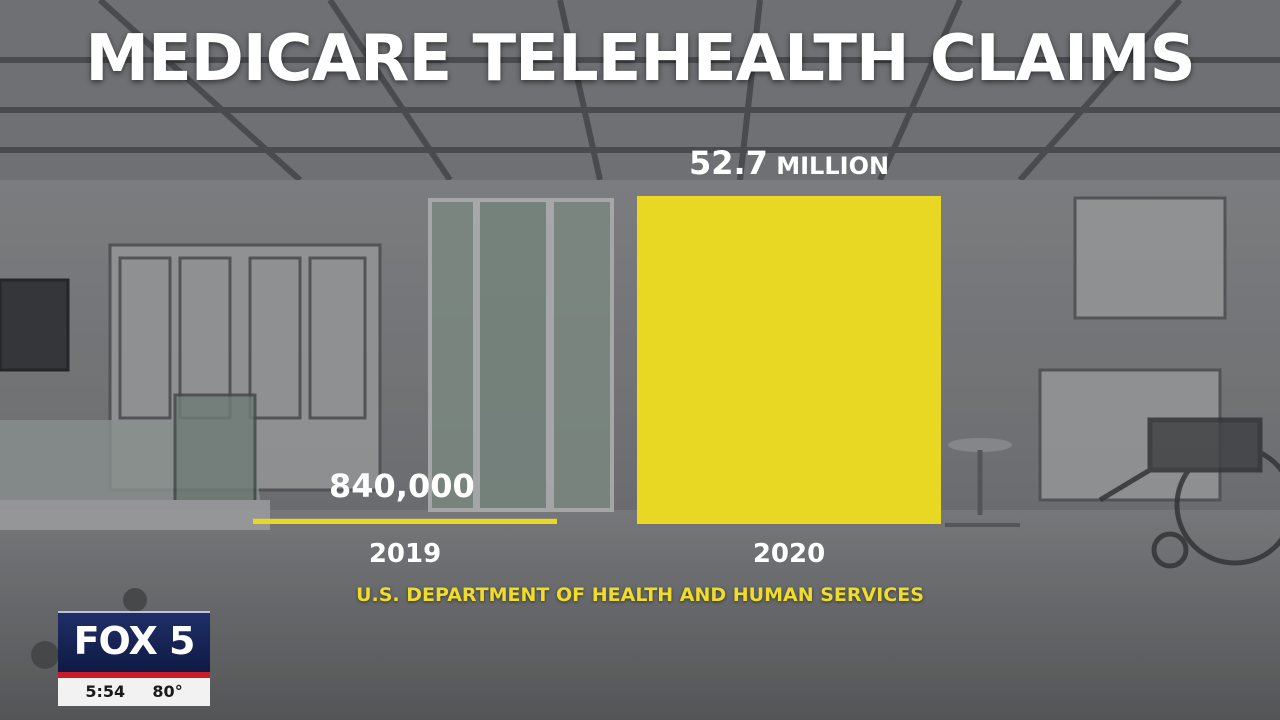 This screenshot has width=1280, height=720. I want to click on station-accent-strip, so click(134, 675).